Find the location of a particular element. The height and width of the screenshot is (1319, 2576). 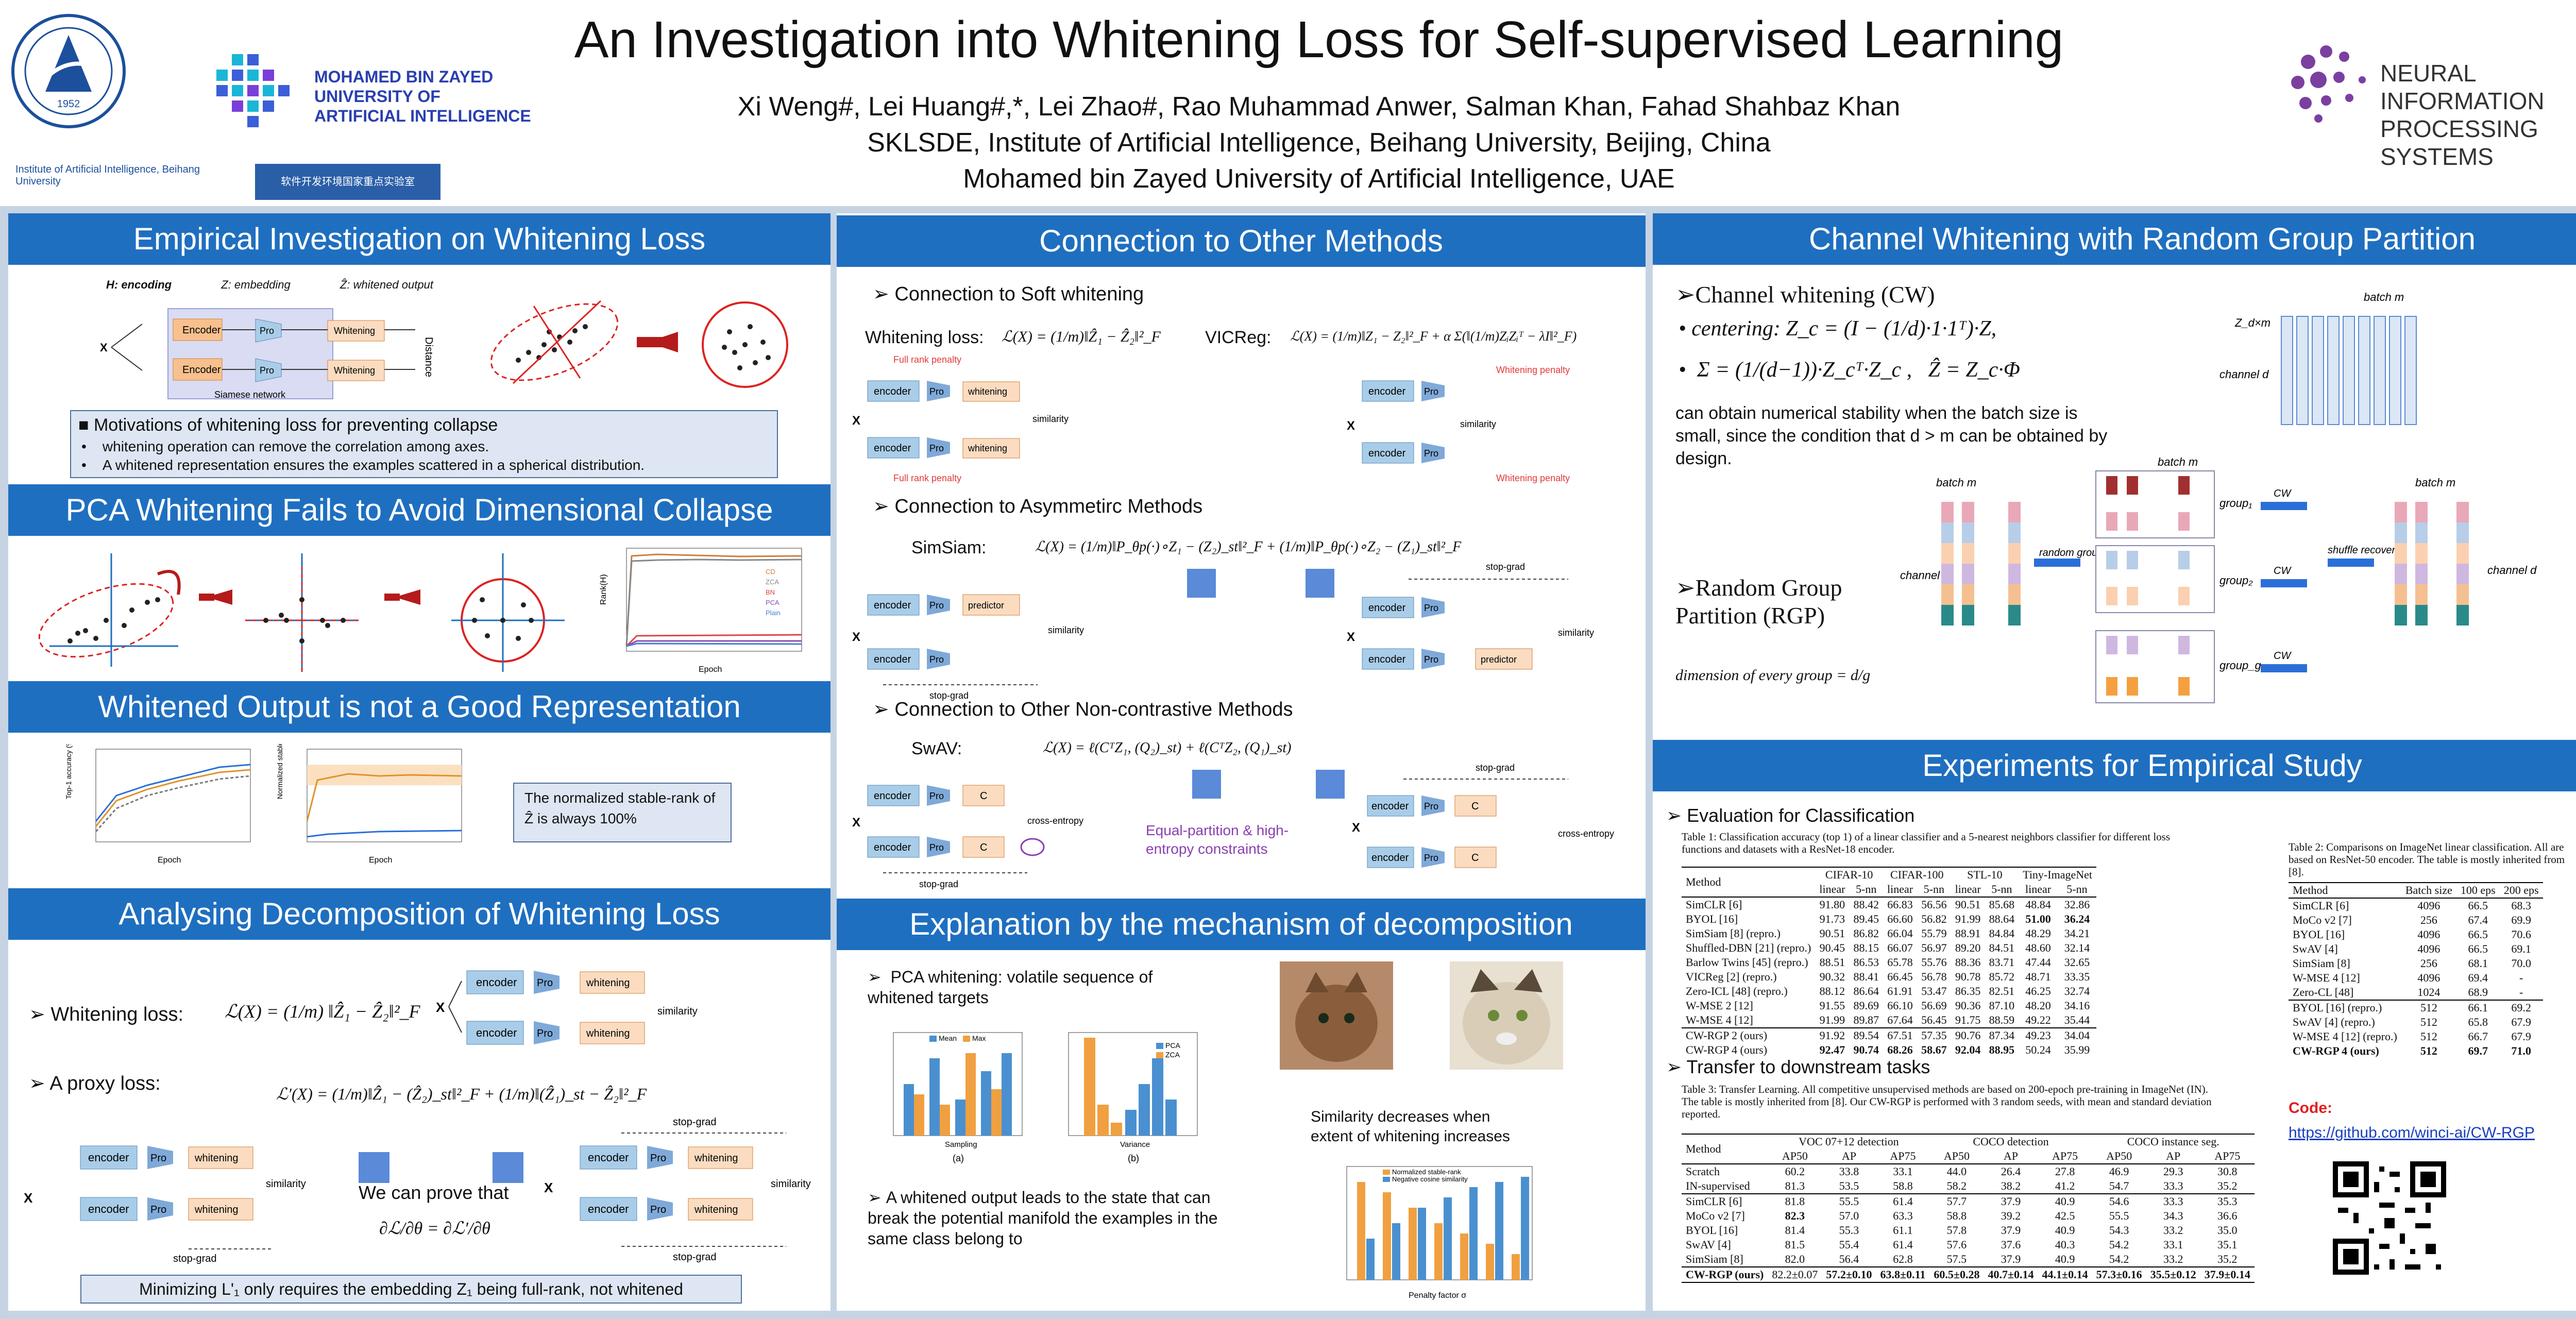

table-cell: 90.78 is located at coordinates (1968, 976).